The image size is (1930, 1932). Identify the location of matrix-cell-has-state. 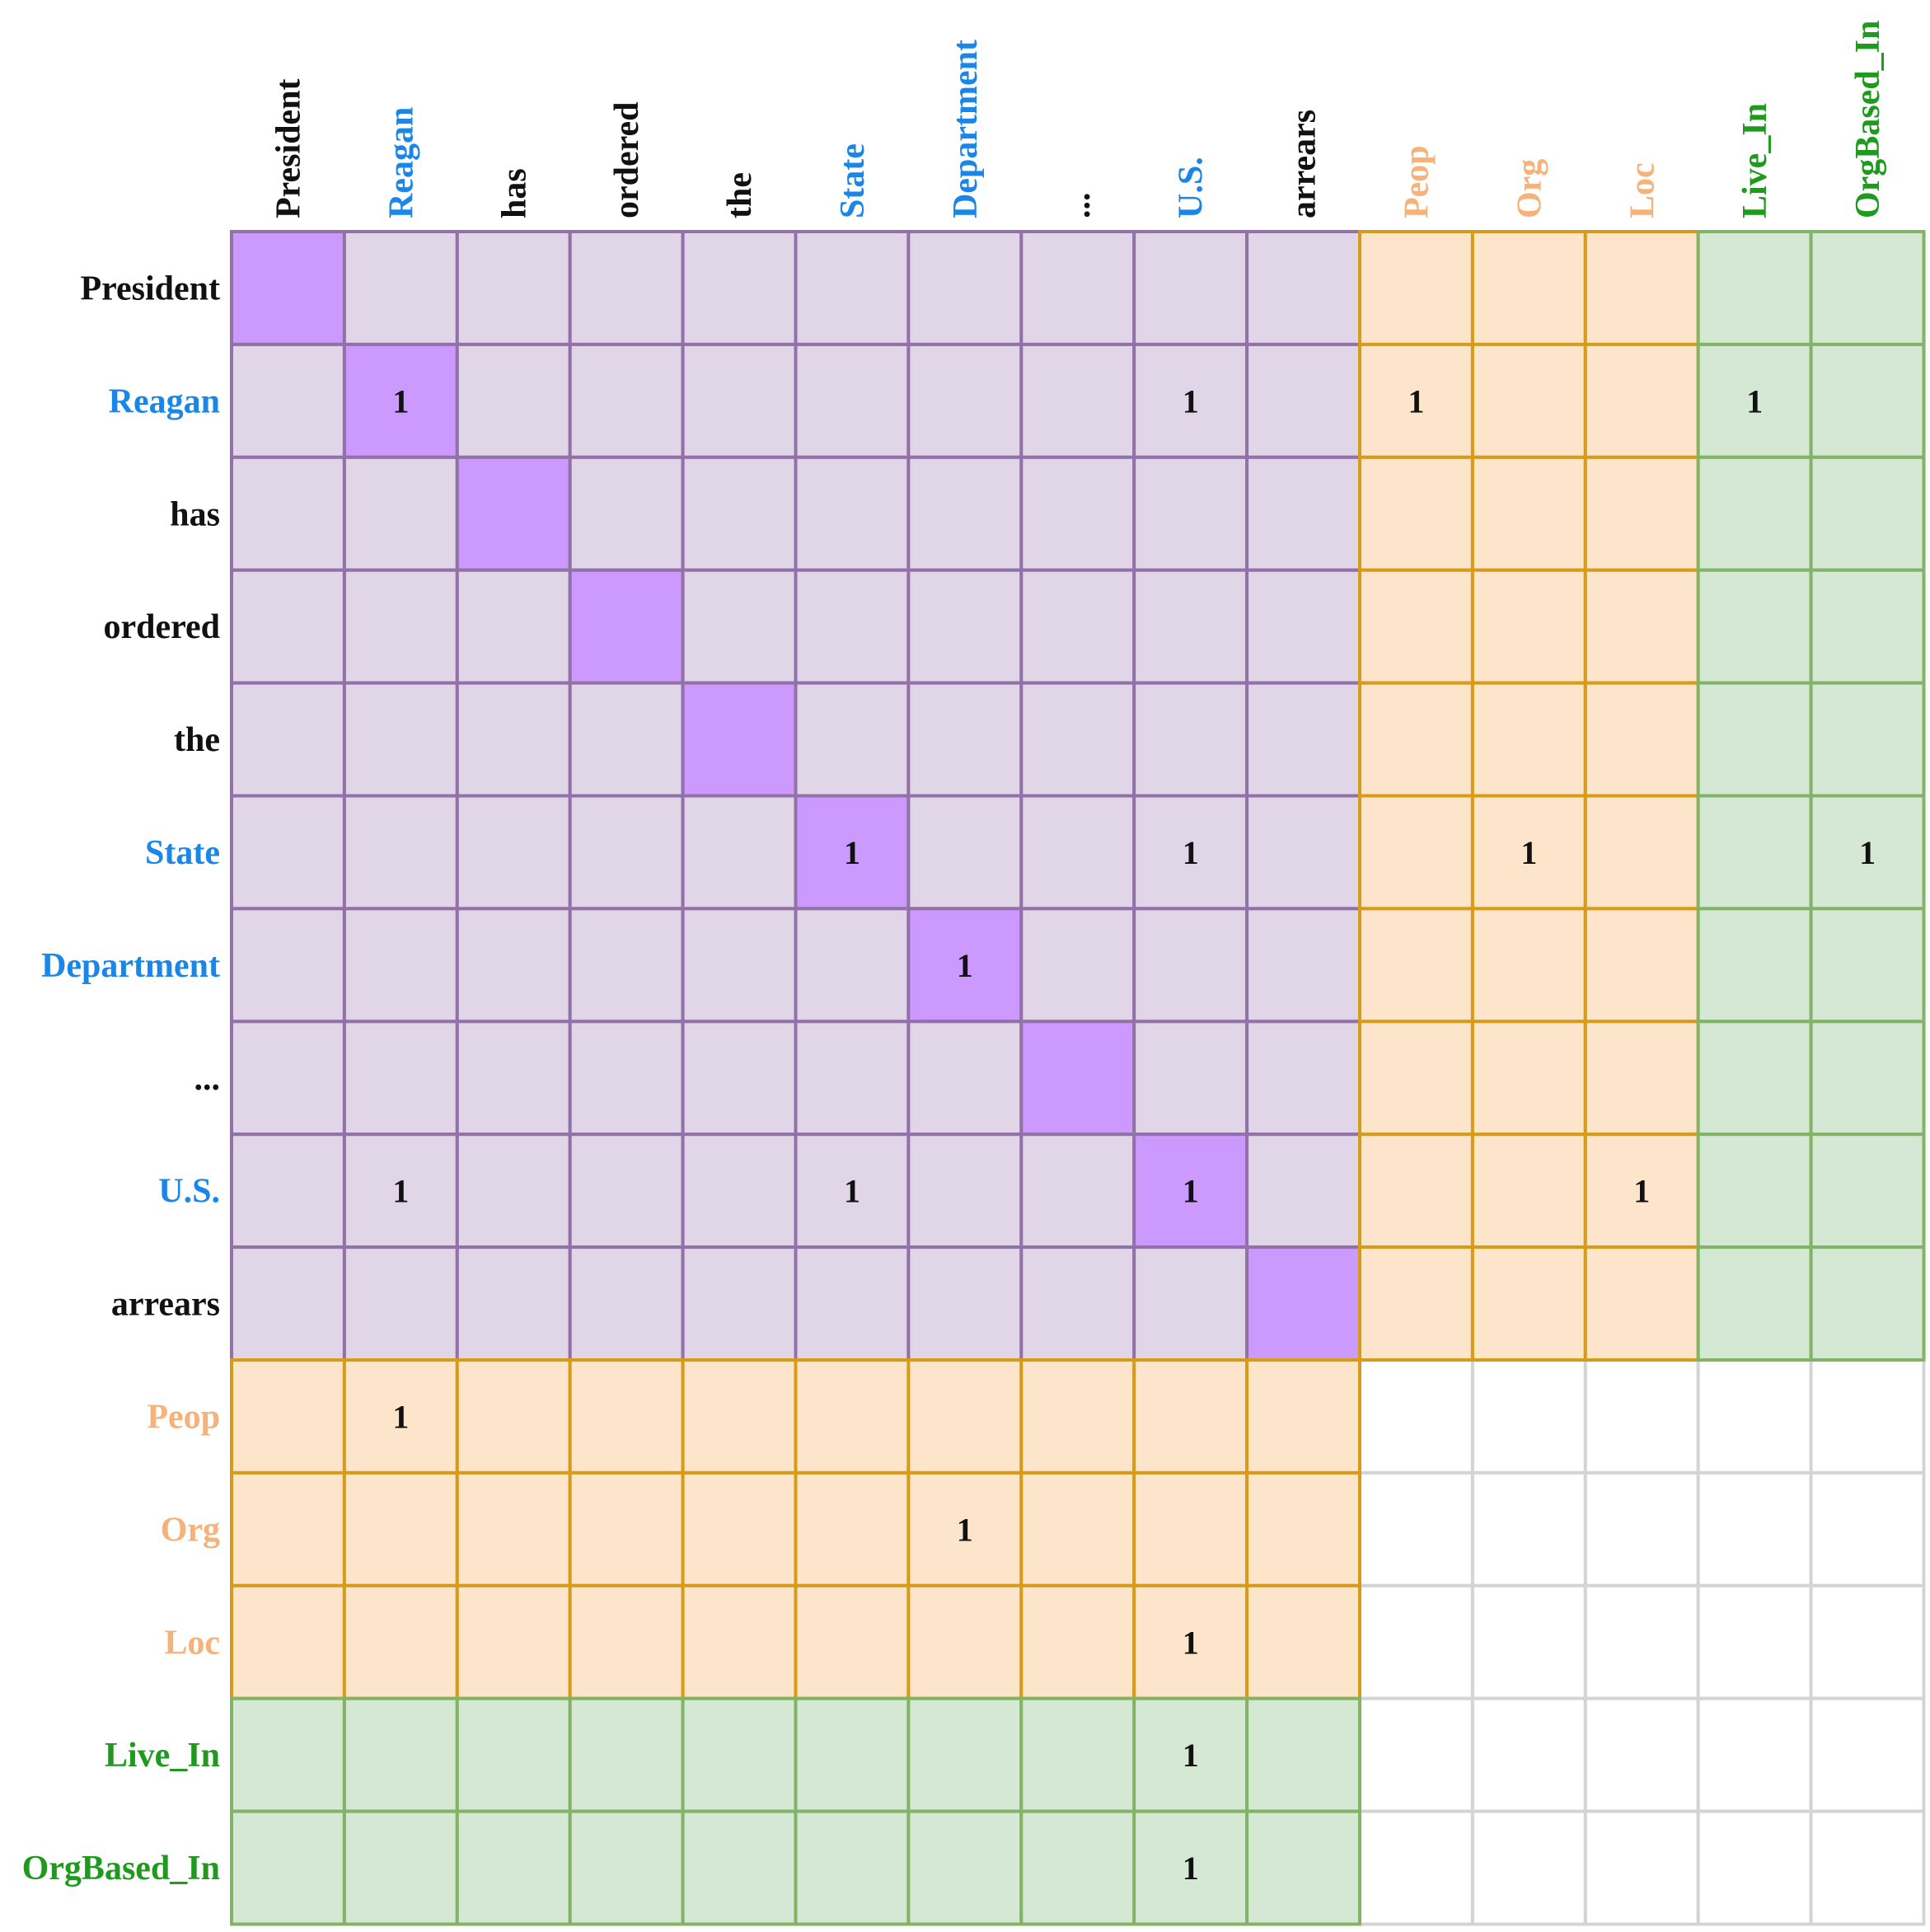
(852, 514).